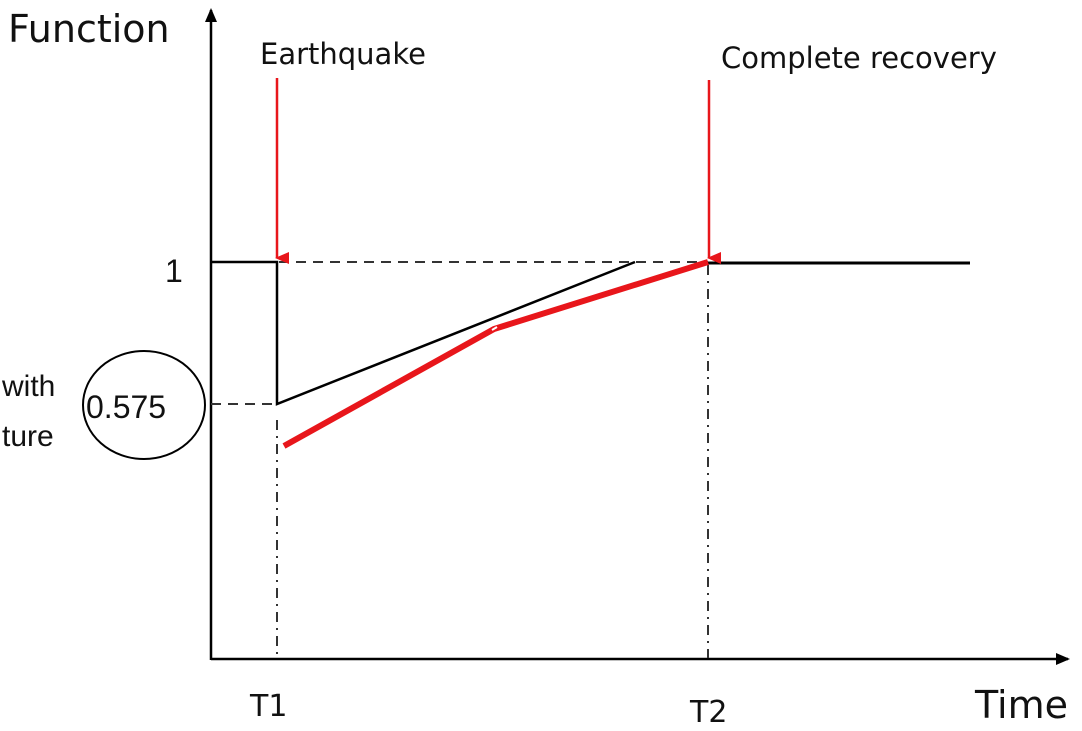  What do you see at coordinates (423, 333) in the screenshot?
I see `function-curve-initial` at bounding box center [423, 333].